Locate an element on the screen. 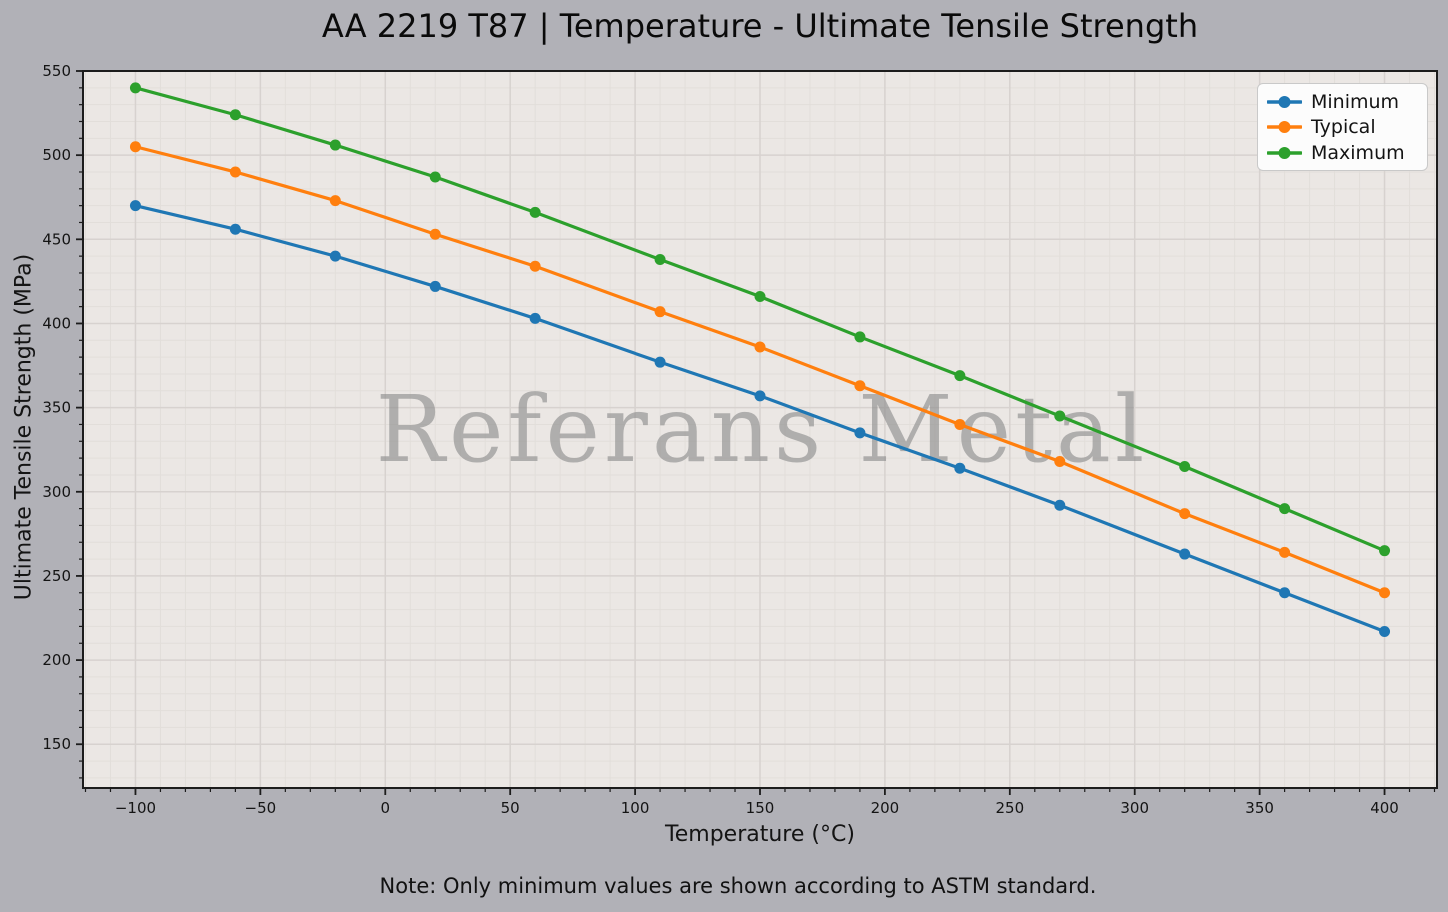  x-tick-label: 50 is located at coordinates (510, 808).